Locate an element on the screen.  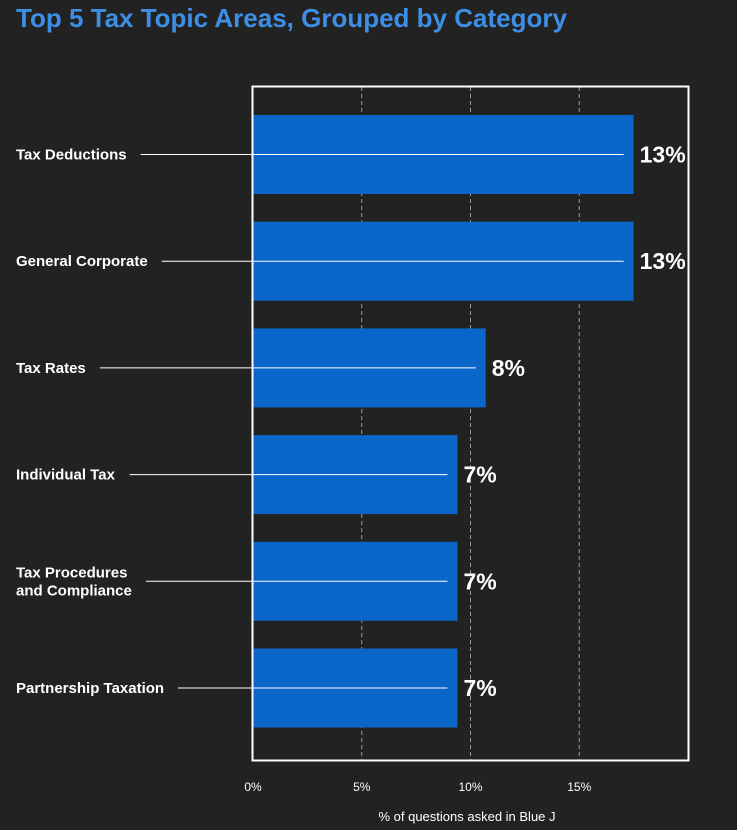
category-label: Tax Procedures and Compliance is located at coordinates (74, 581).